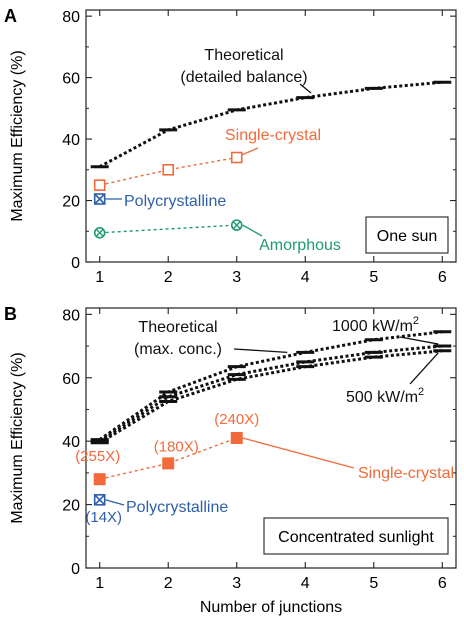 The width and height of the screenshot is (464, 626). What do you see at coordinates (236, 419) in the screenshot?
I see `point-label: (240X)` at bounding box center [236, 419].